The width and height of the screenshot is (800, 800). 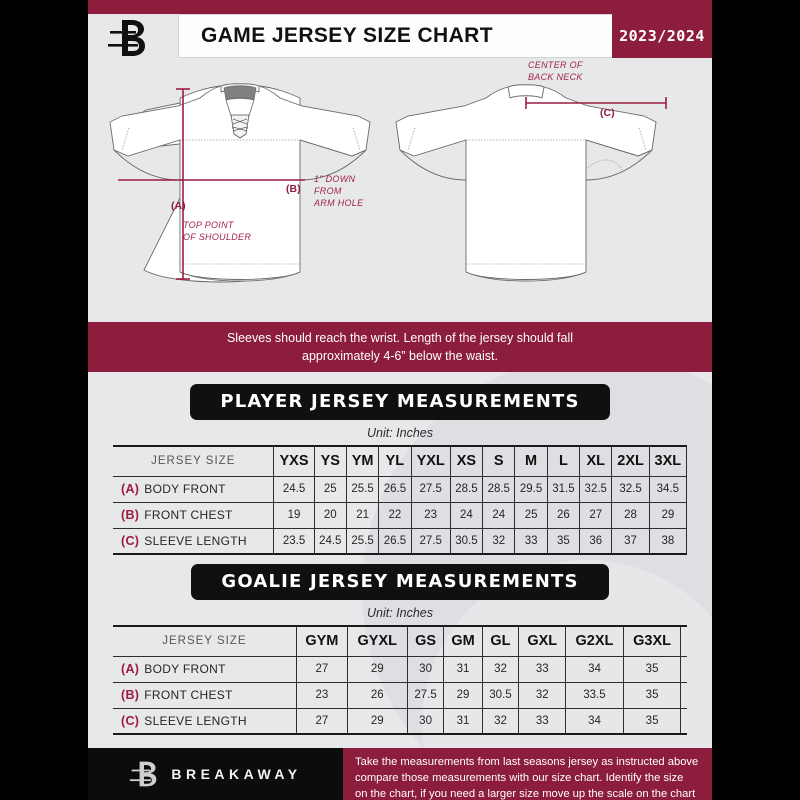 What do you see at coordinates (194, 515) in the screenshot?
I see `player-row-label-1: (B) FRONT CHEST` at bounding box center [194, 515].